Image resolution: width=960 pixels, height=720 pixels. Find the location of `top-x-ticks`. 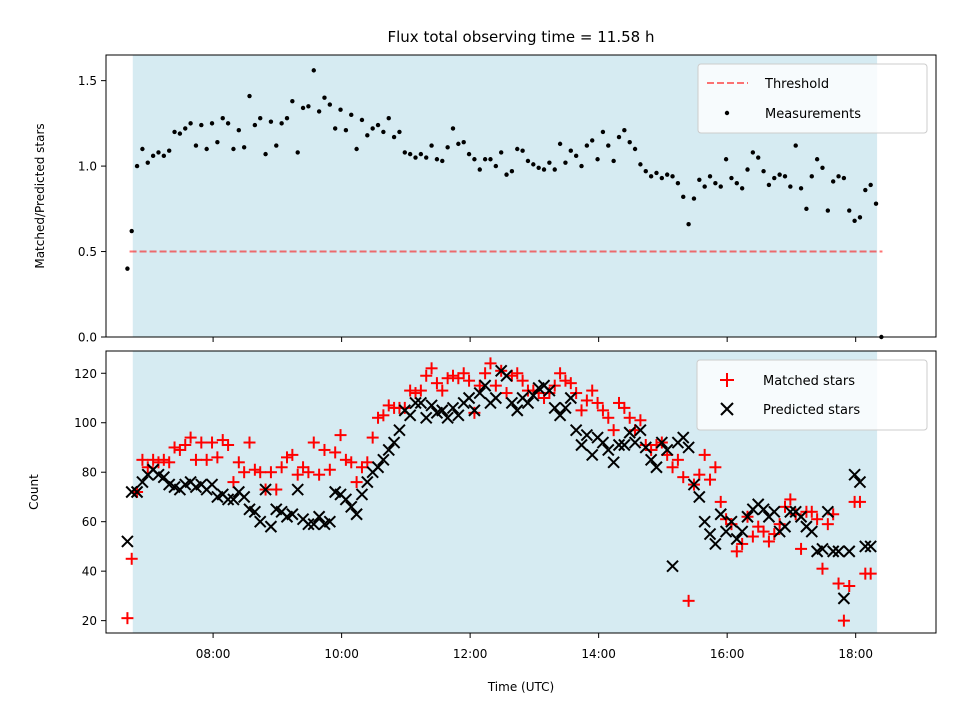

top-x-ticks is located at coordinates (534, 339).